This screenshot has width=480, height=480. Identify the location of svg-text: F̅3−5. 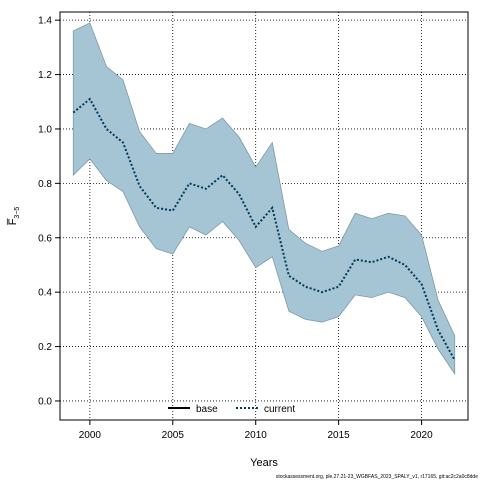
(14, 216).